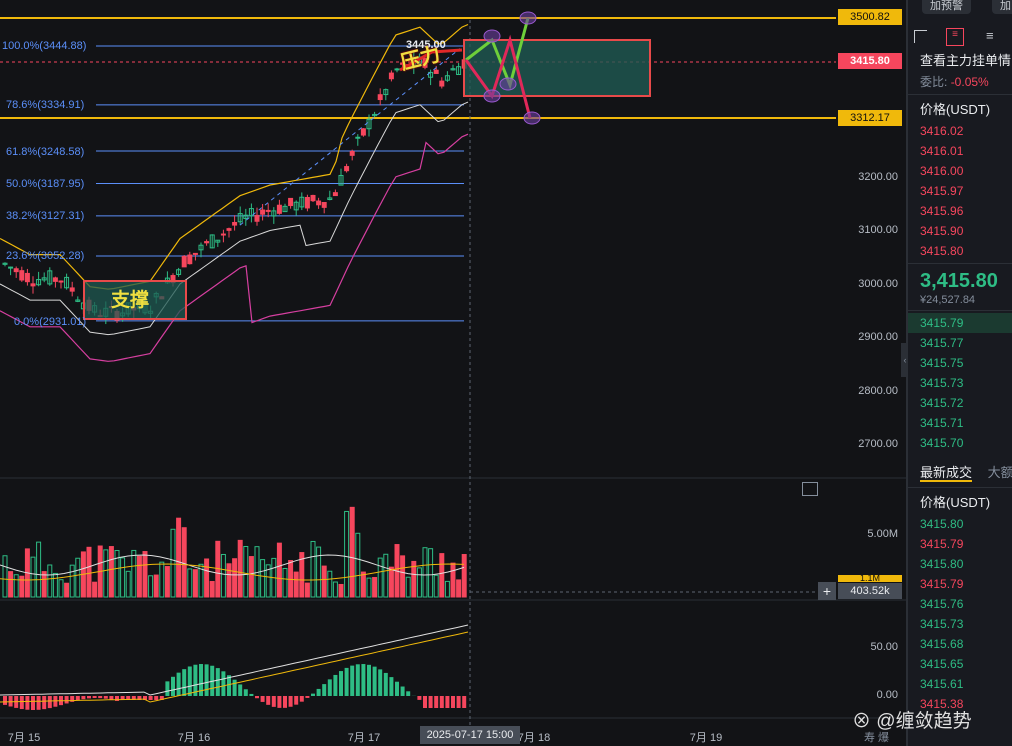 The height and width of the screenshot is (746, 1012). What do you see at coordinates (942, 343) in the screenshot?
I see `bid-row: 3415.77` at bounding box center [942, 343].